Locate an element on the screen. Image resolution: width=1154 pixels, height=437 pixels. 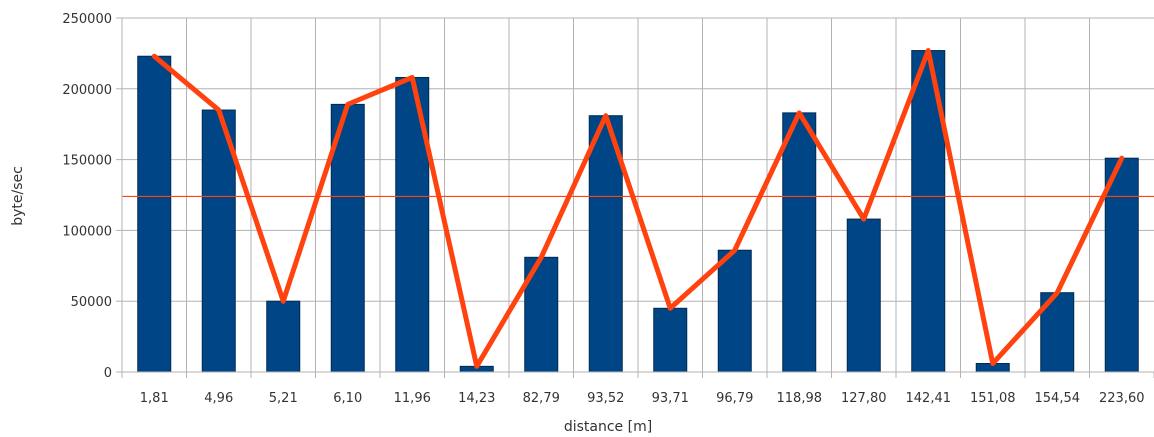
x-tick-label: 1,81 is located at coordinates (154, 398).